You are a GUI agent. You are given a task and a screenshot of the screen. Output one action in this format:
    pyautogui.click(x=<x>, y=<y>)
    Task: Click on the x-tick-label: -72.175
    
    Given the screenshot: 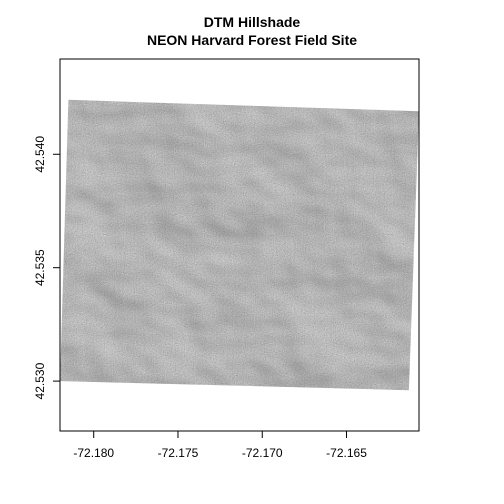 What is the action you would take?
    pyautogui.click(x=178, y=453)
    